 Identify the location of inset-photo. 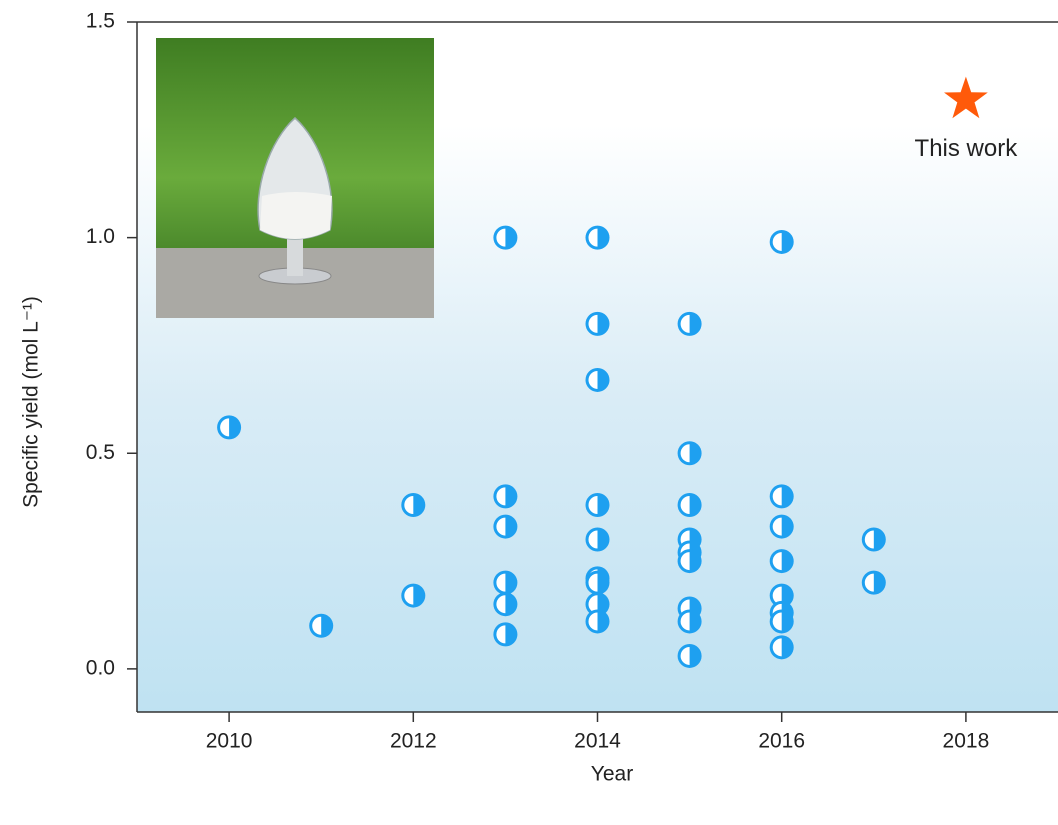
(295, 178).